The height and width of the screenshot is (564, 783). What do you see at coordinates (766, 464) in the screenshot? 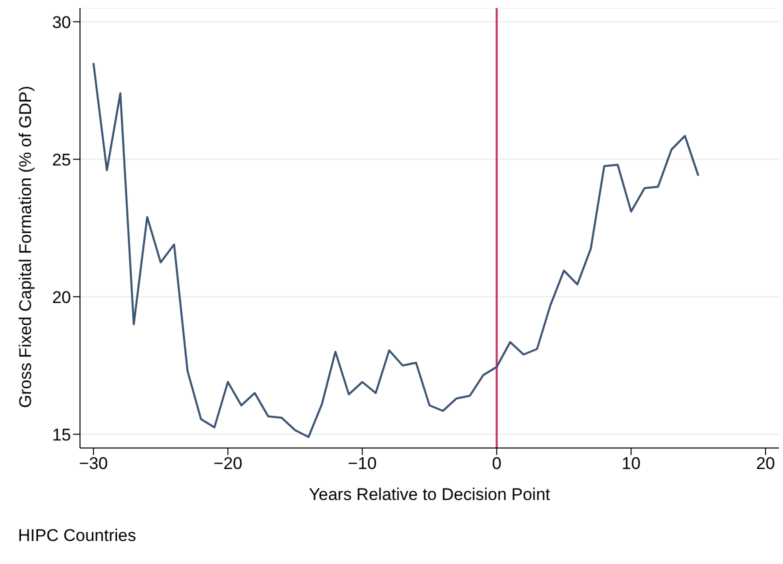
I see `x-tick-label: 20` at bounding box center [766, 464].